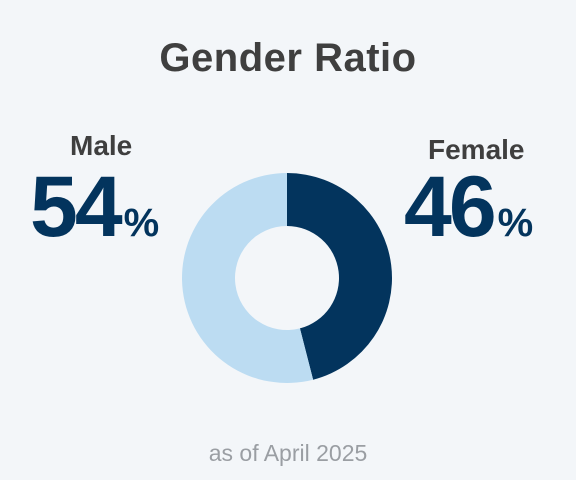  Describe the element at coordinates (476, 149) in the screenshot. I see `female-label: Female` at that location.